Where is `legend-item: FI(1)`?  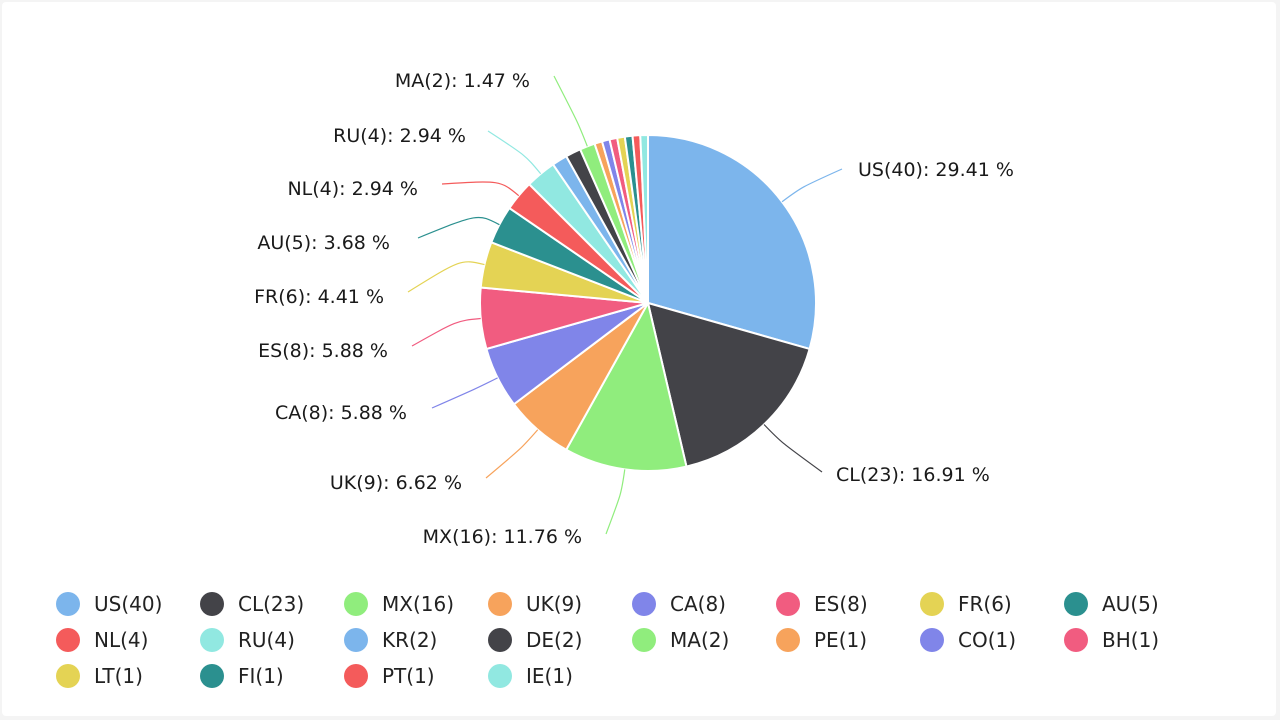
legend-item: FI(1) is located at coordinates (272, 676).